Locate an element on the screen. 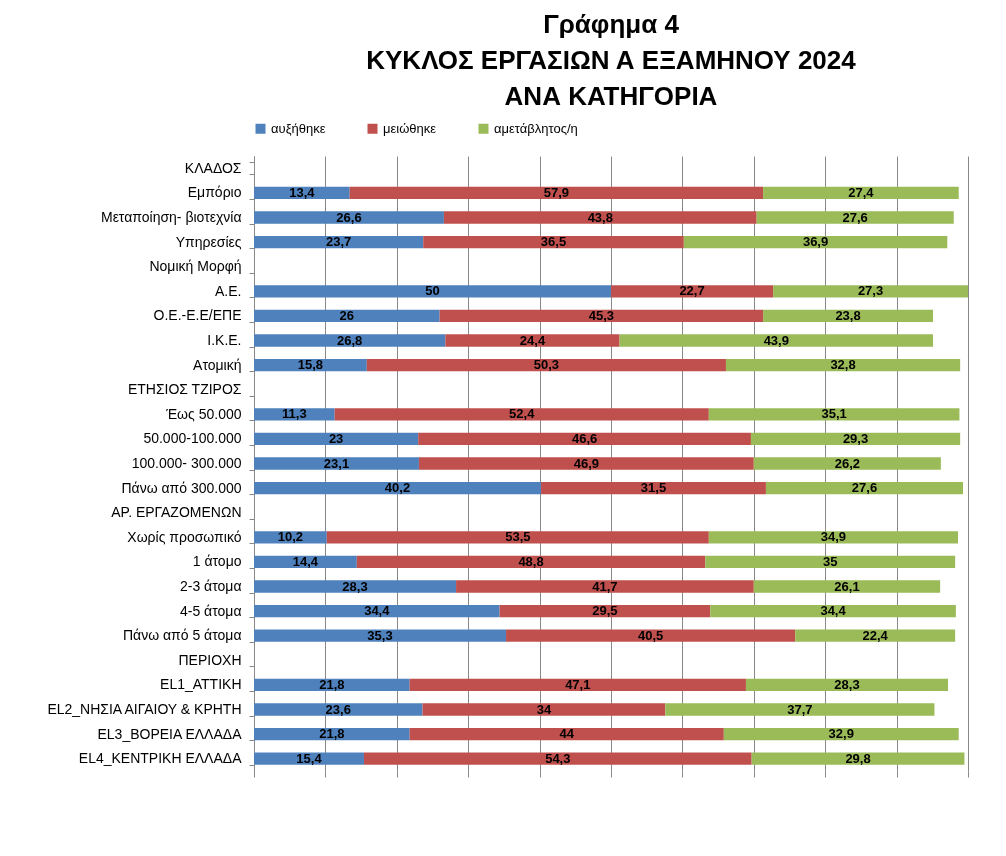 The image size is (1006, 856). legend-label: αυξήθηκε is located at coordinates (298, 128).